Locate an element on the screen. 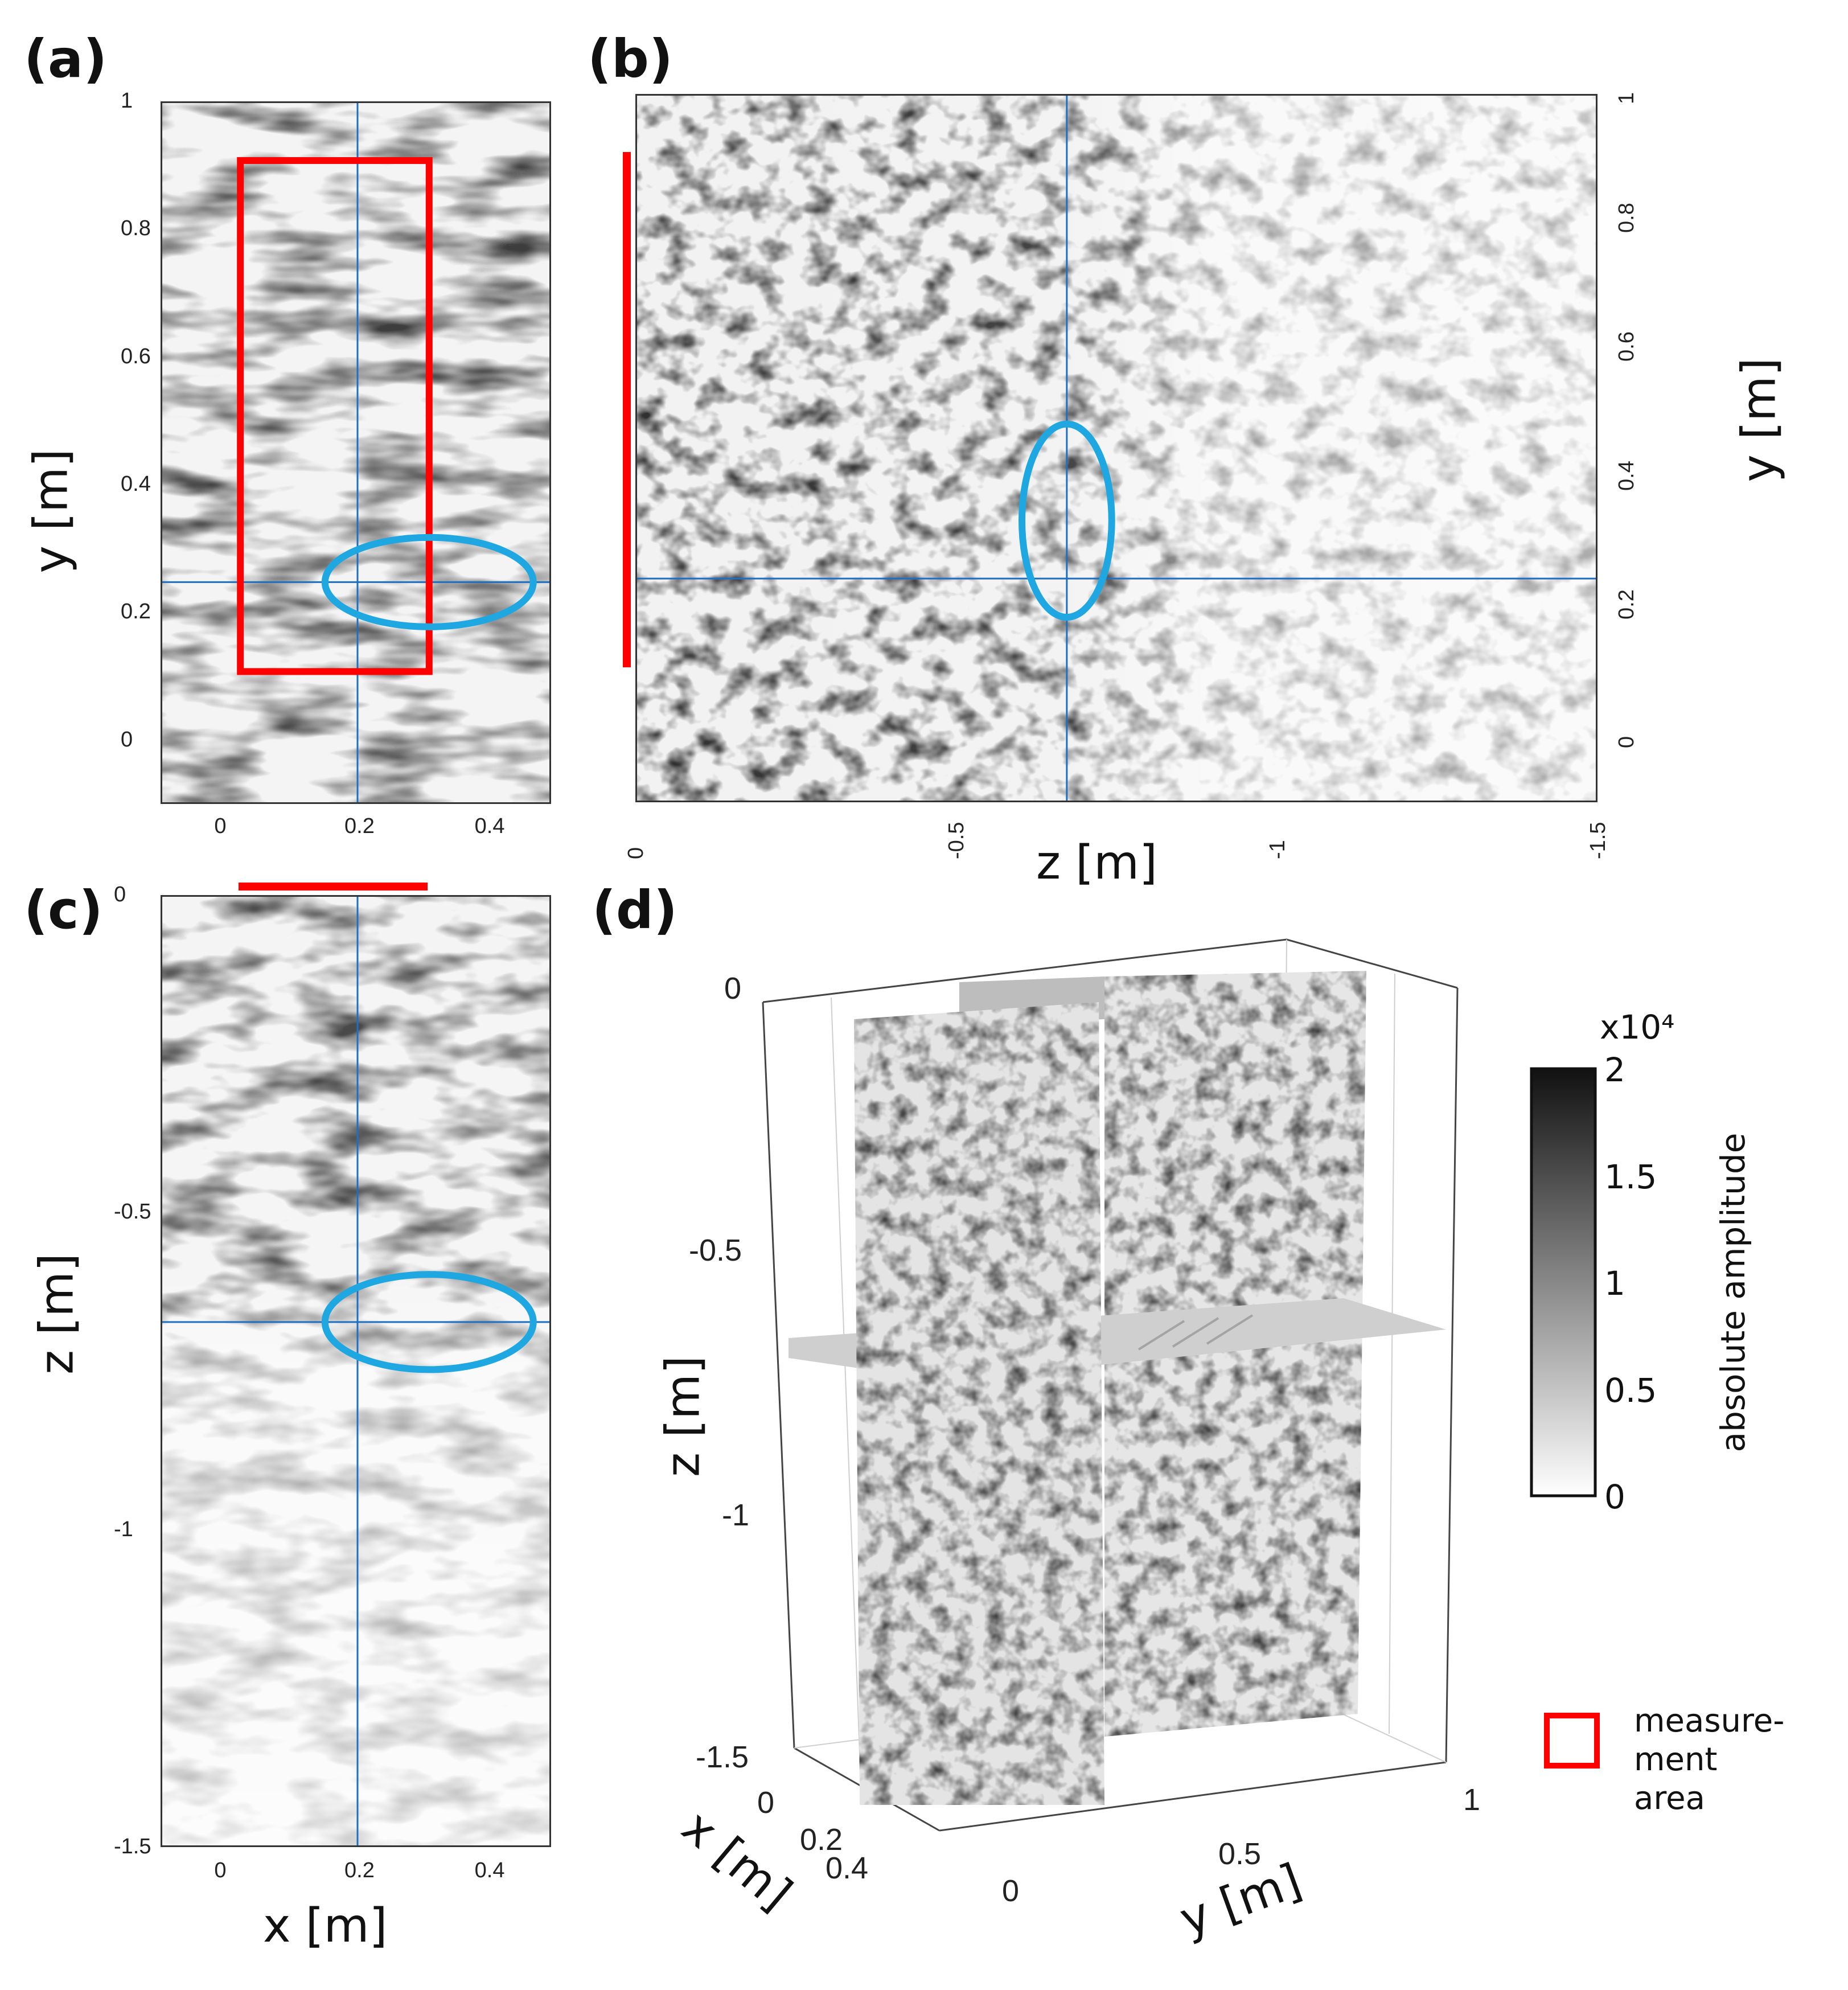 The width and height of the screenshot is (1848, 1990). colorbar-tick: 0.5 is located at coordinates (1630, 1390).